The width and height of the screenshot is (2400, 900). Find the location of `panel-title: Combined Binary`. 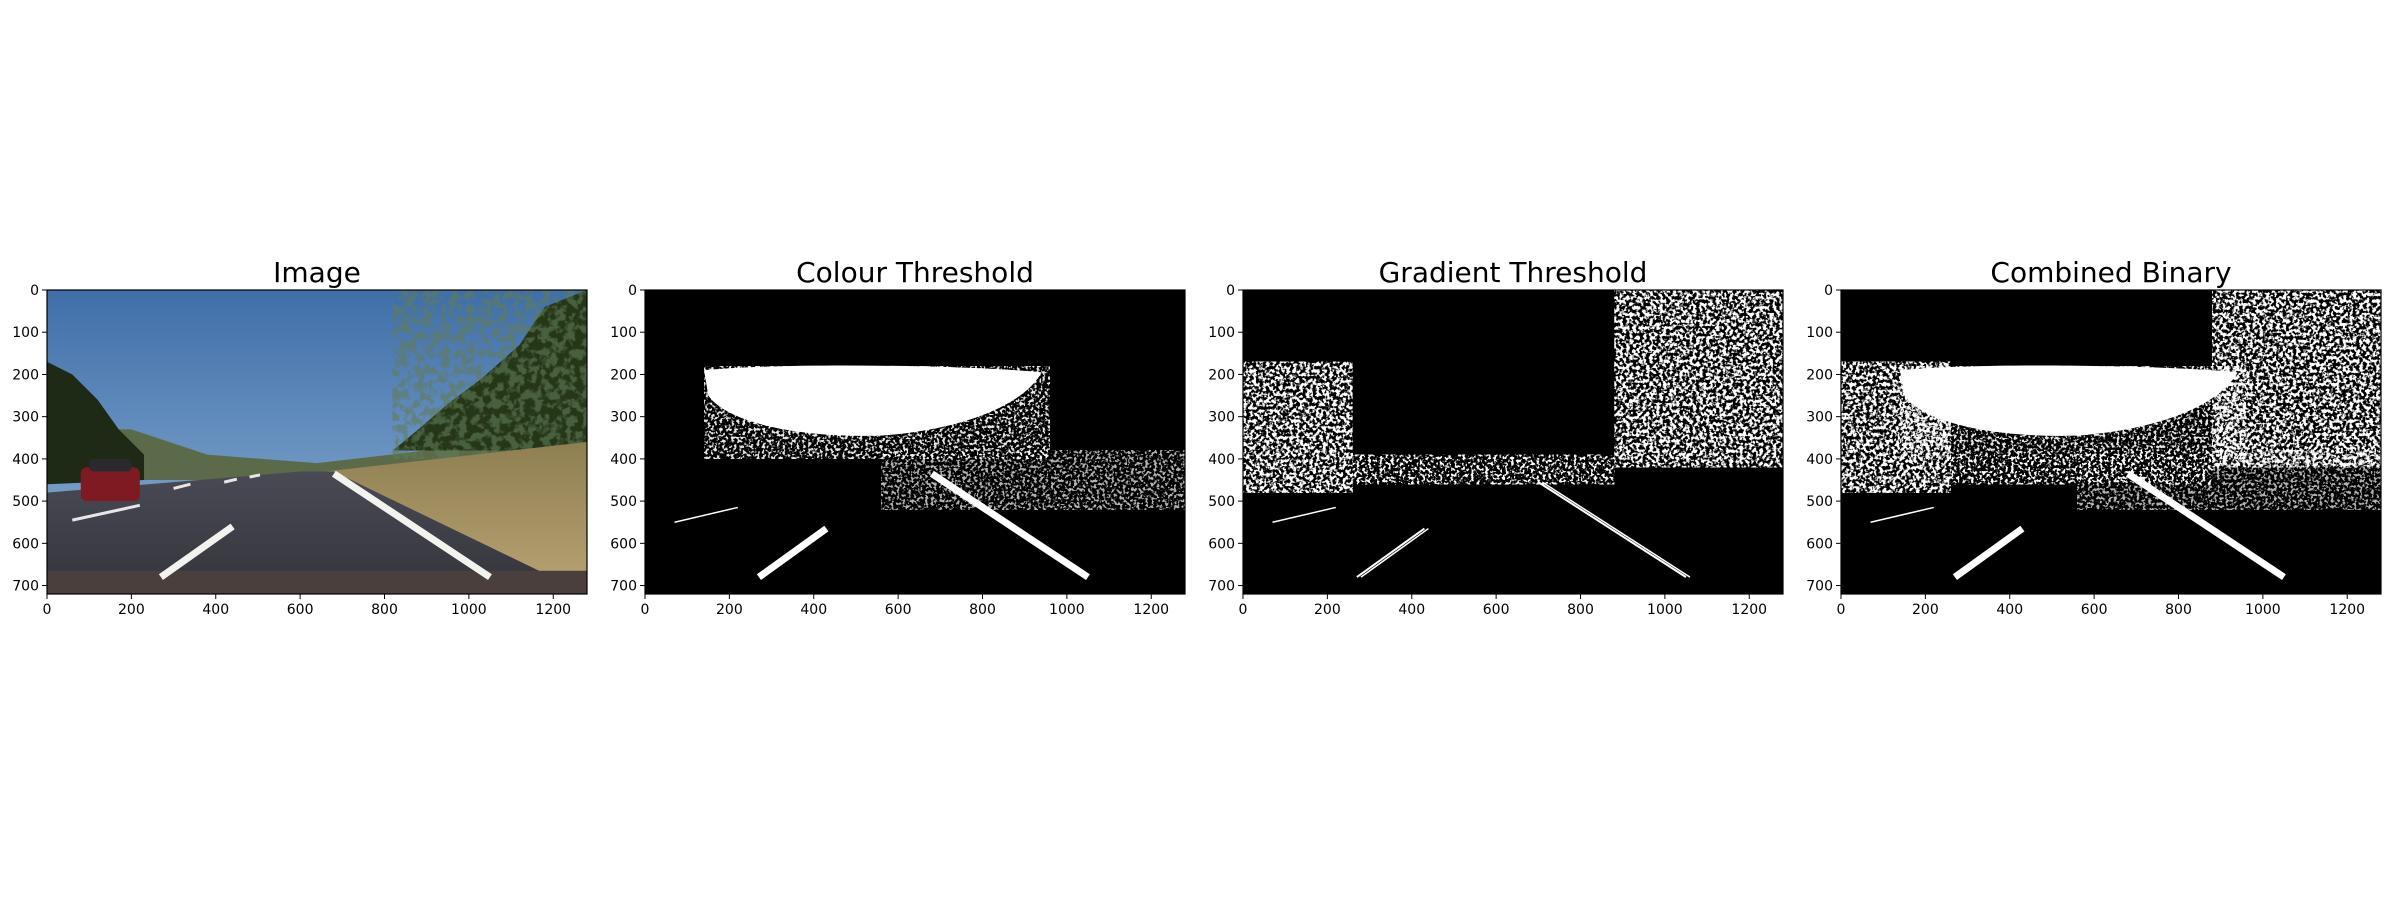

panel-title: Combined Binary is located at coordinates (2110, 272).